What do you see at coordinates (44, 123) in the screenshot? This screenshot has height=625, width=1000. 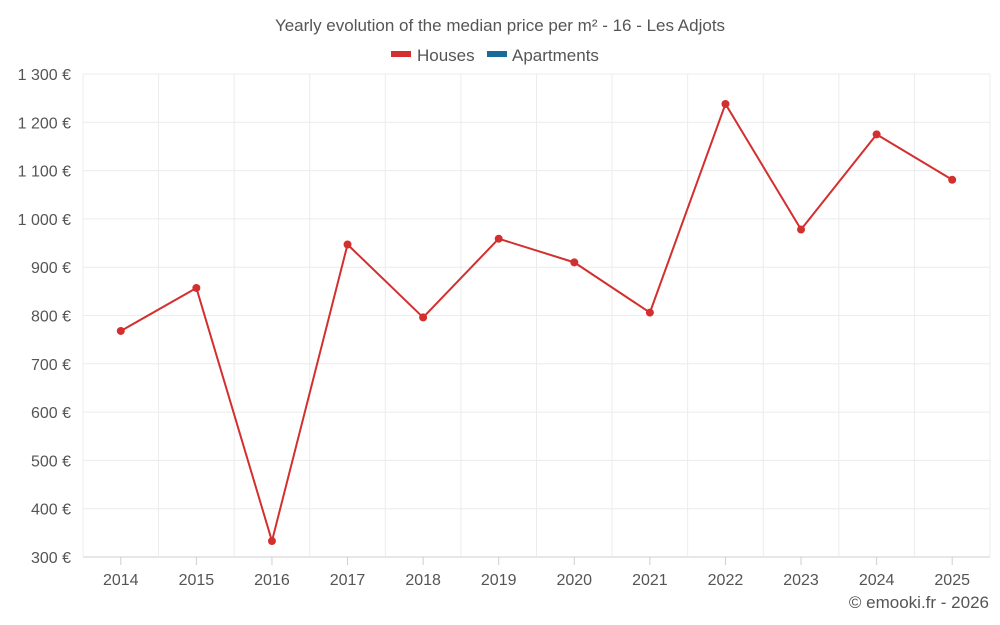 I see `y-tick-label: 1 200 €` at bounding box center [44, 123].